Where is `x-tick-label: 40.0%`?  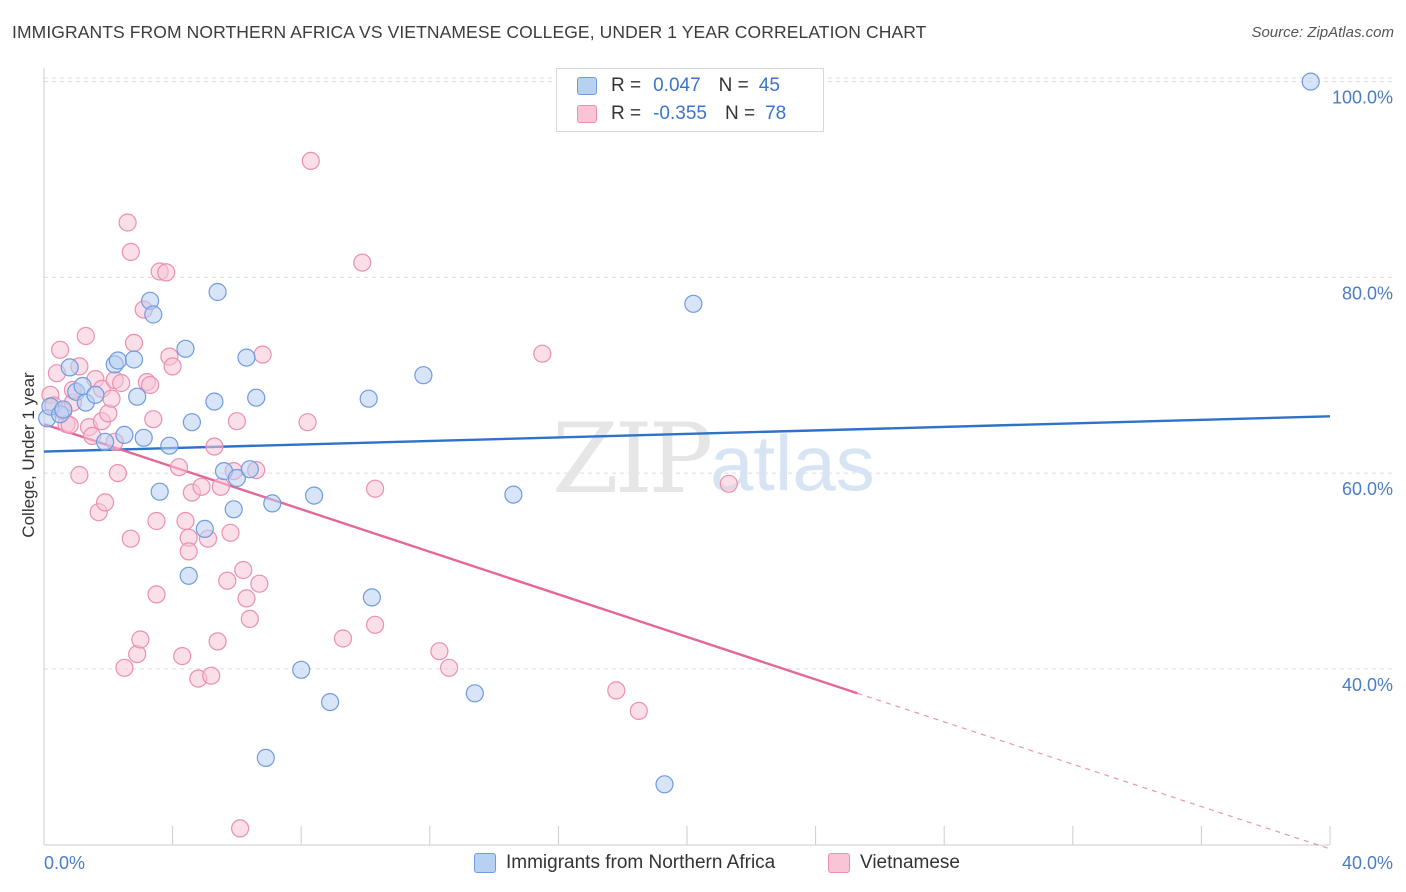 x-tick-label: 40.0% is located at coordinates (1367, 863).